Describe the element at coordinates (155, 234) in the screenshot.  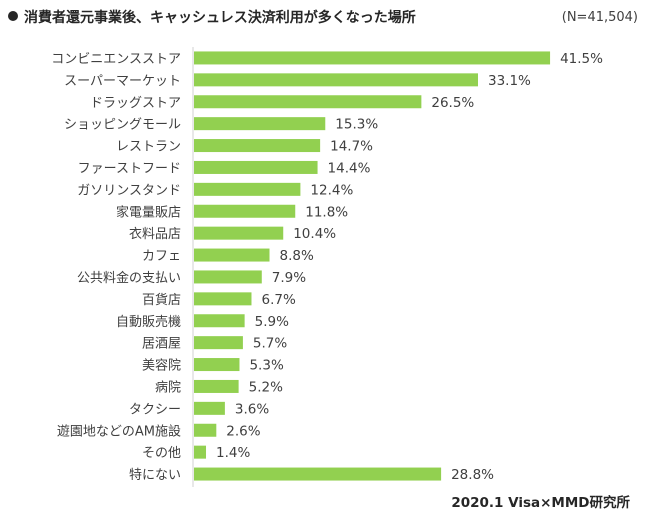
I see `category-label: 衣料品店` at that location.